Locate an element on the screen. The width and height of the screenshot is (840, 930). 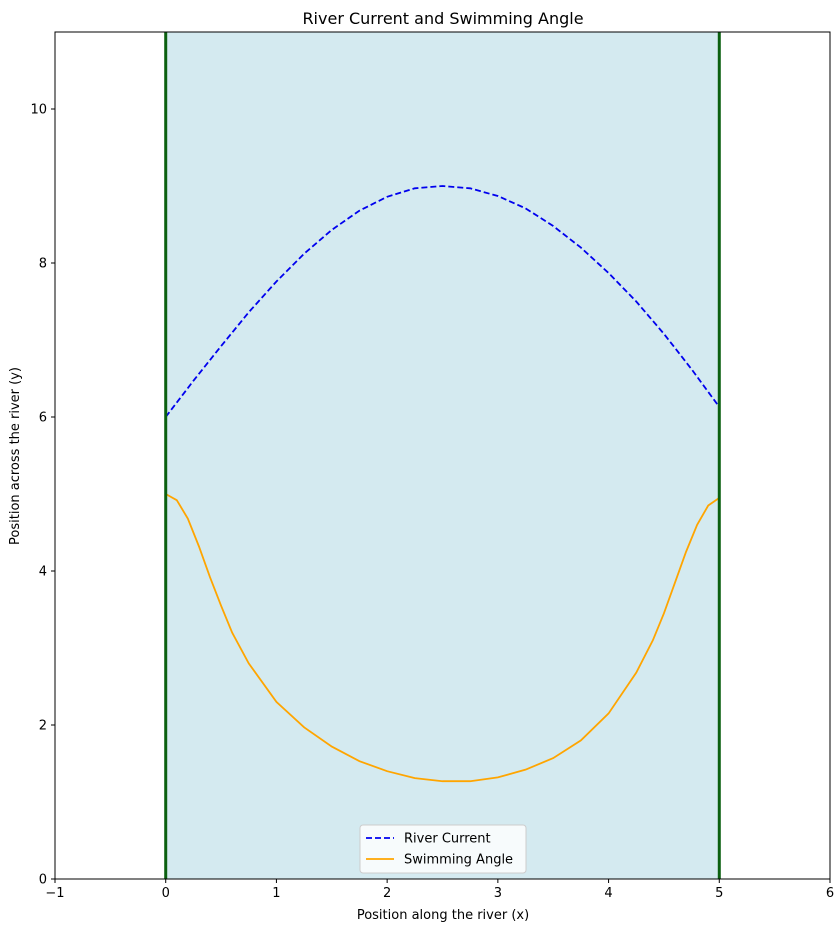
y-tick-label: 2 is located at coordinates (43, 726).